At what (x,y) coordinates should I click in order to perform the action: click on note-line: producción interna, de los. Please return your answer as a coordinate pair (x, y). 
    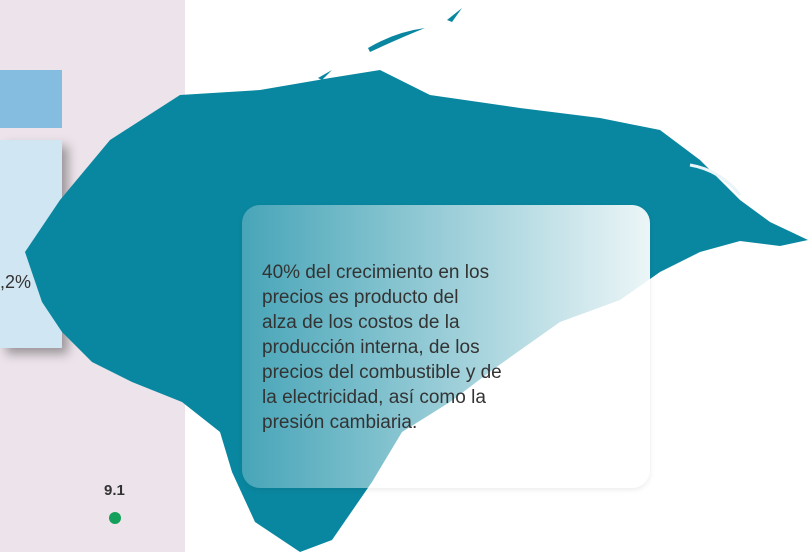
    Looking at the image, I should click on (371, 347).